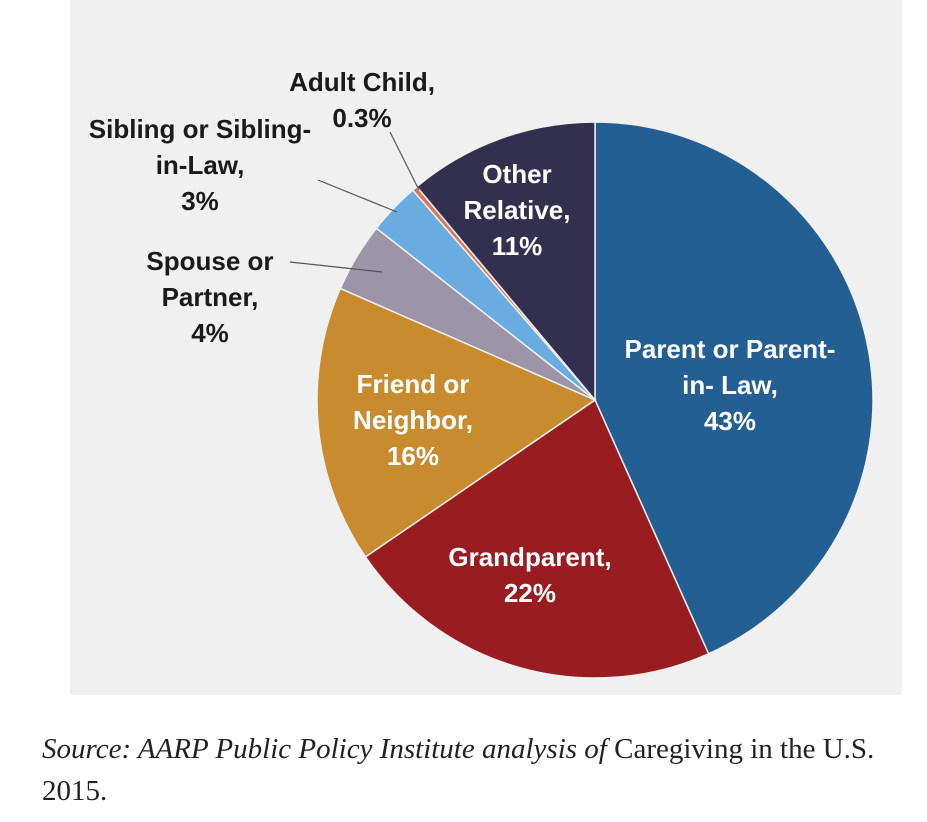 Image resolution: width=927 pixels, height=822 pixels. I want to click on category-label: Friend or Neighbor,, so click(413, 402).